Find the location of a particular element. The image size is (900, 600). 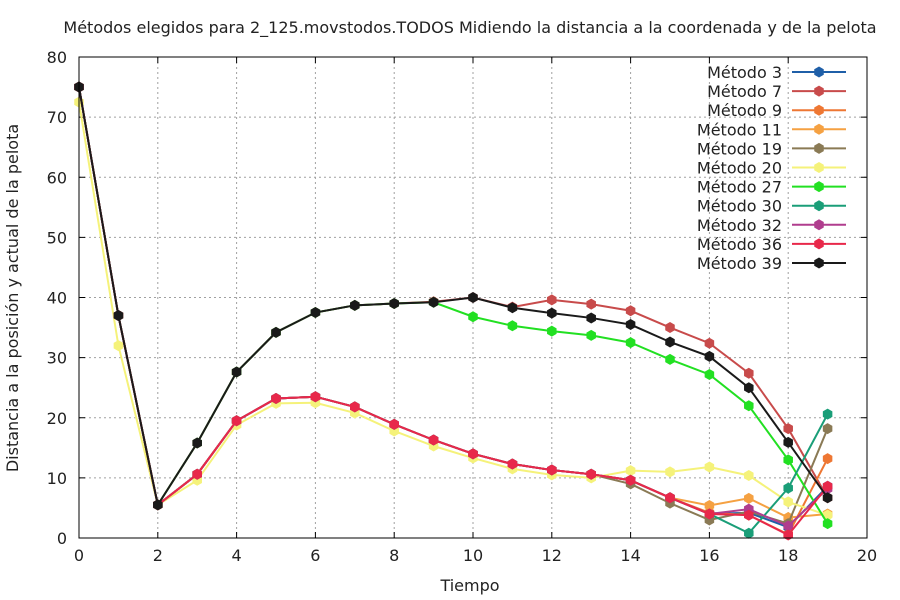

legend-label: Método 32 is located at coordinates (739, 225).